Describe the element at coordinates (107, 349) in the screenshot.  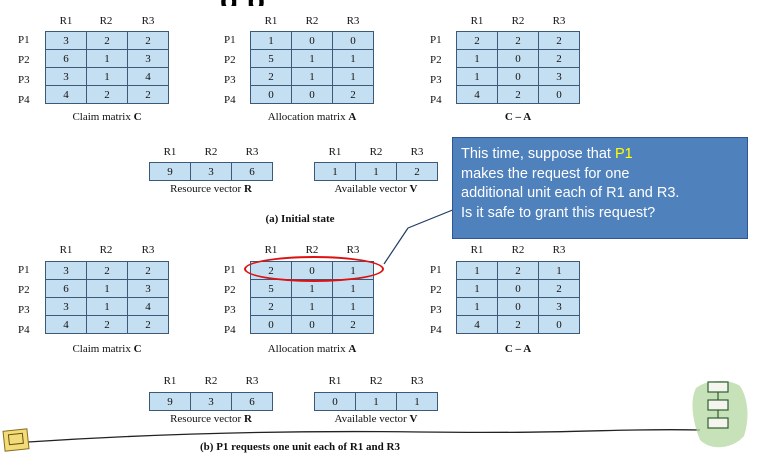
I see `matrix-caption: Claim matrix C` at that location.